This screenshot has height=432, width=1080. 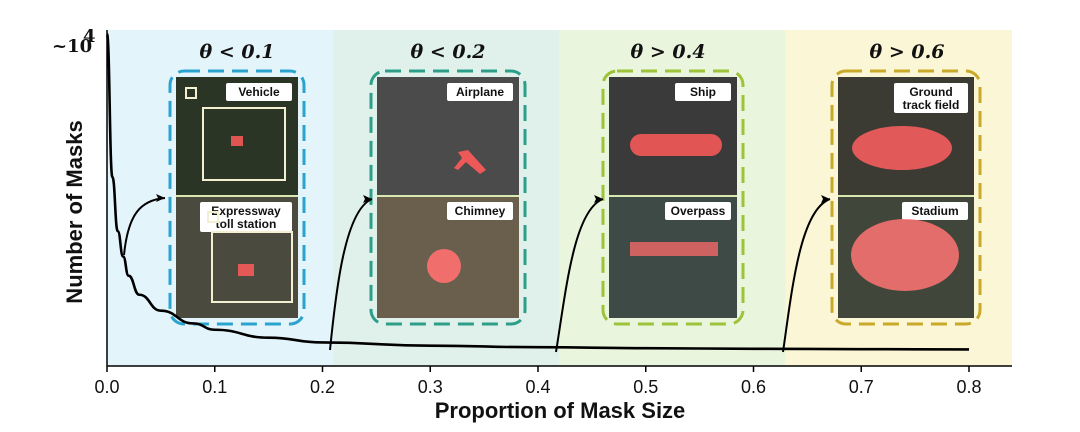 I want to click on band-4-threshold-label: θ > 0.6, so click(x=907, y=52).